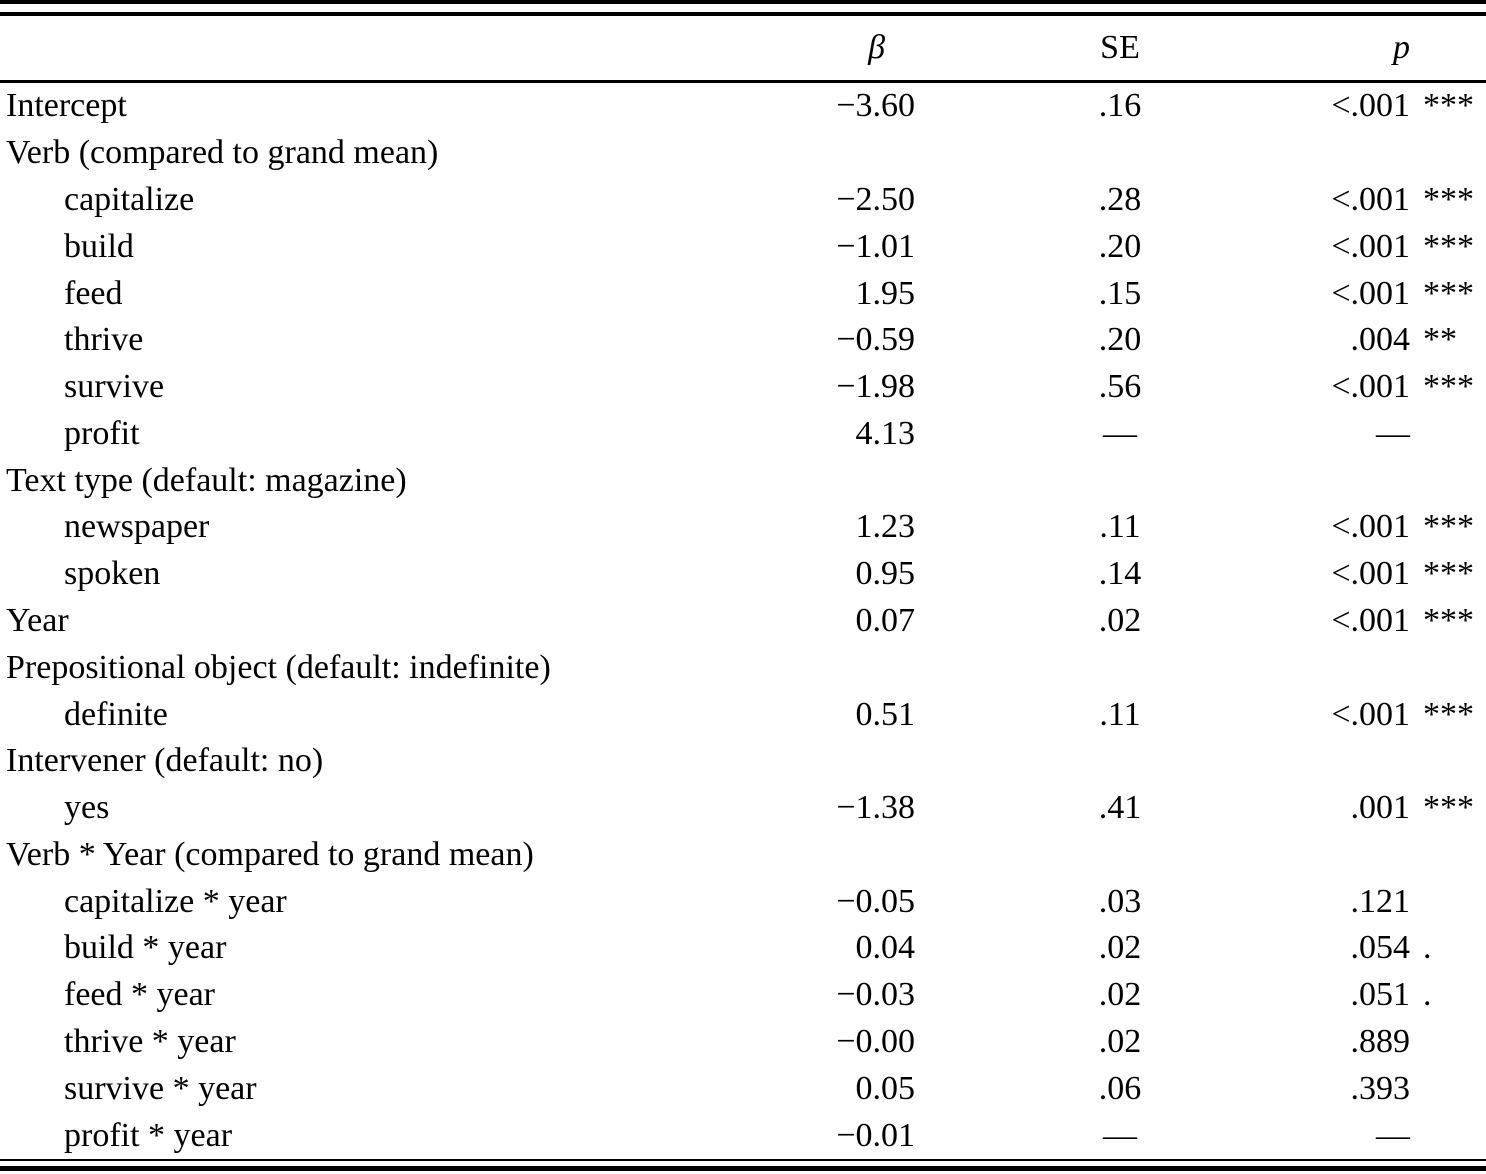 The image size is (1486, 1174). What do you see at coordinates (743, 761) in the screenshot?
I see `table-row: Intervener (default: no)` at bounding box center [743, 761].